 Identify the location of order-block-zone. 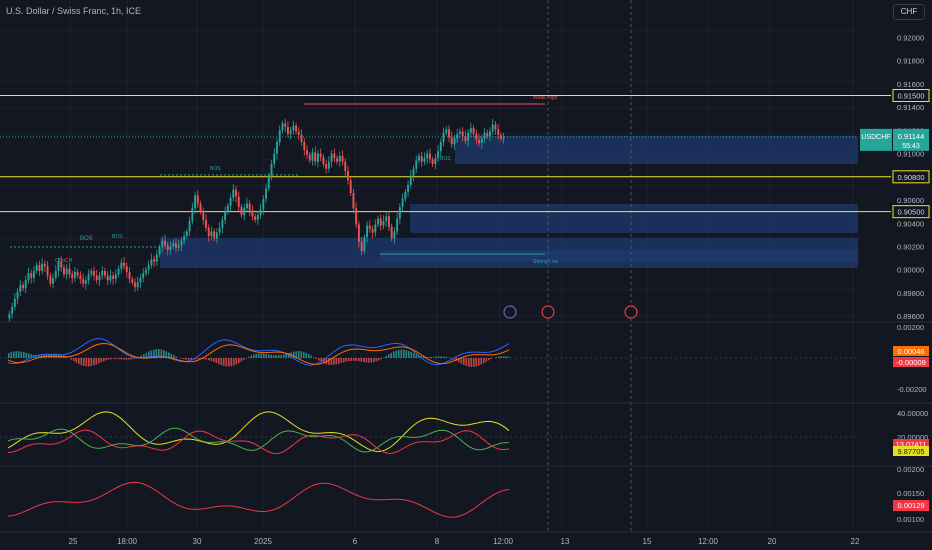
(656, 150).